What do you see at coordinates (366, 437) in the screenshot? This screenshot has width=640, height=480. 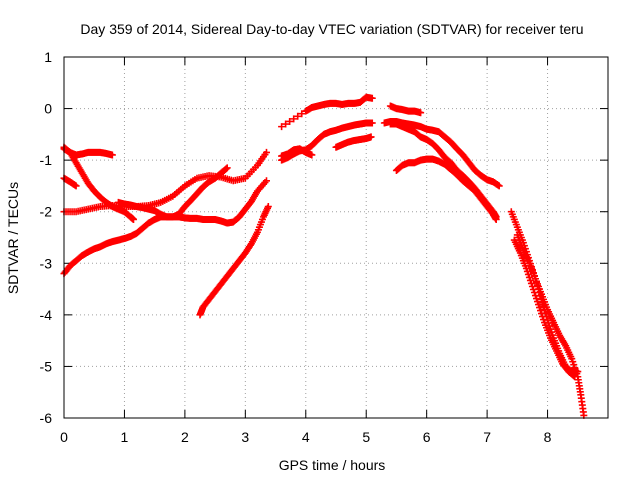 I see `x-tick-label: 5` at bounding box center [366, 437].